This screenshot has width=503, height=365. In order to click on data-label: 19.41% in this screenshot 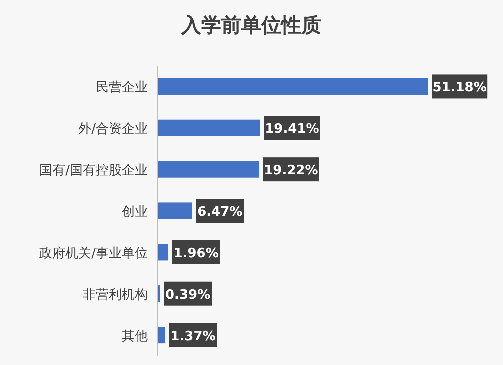, I will do `click(292, 130)`.